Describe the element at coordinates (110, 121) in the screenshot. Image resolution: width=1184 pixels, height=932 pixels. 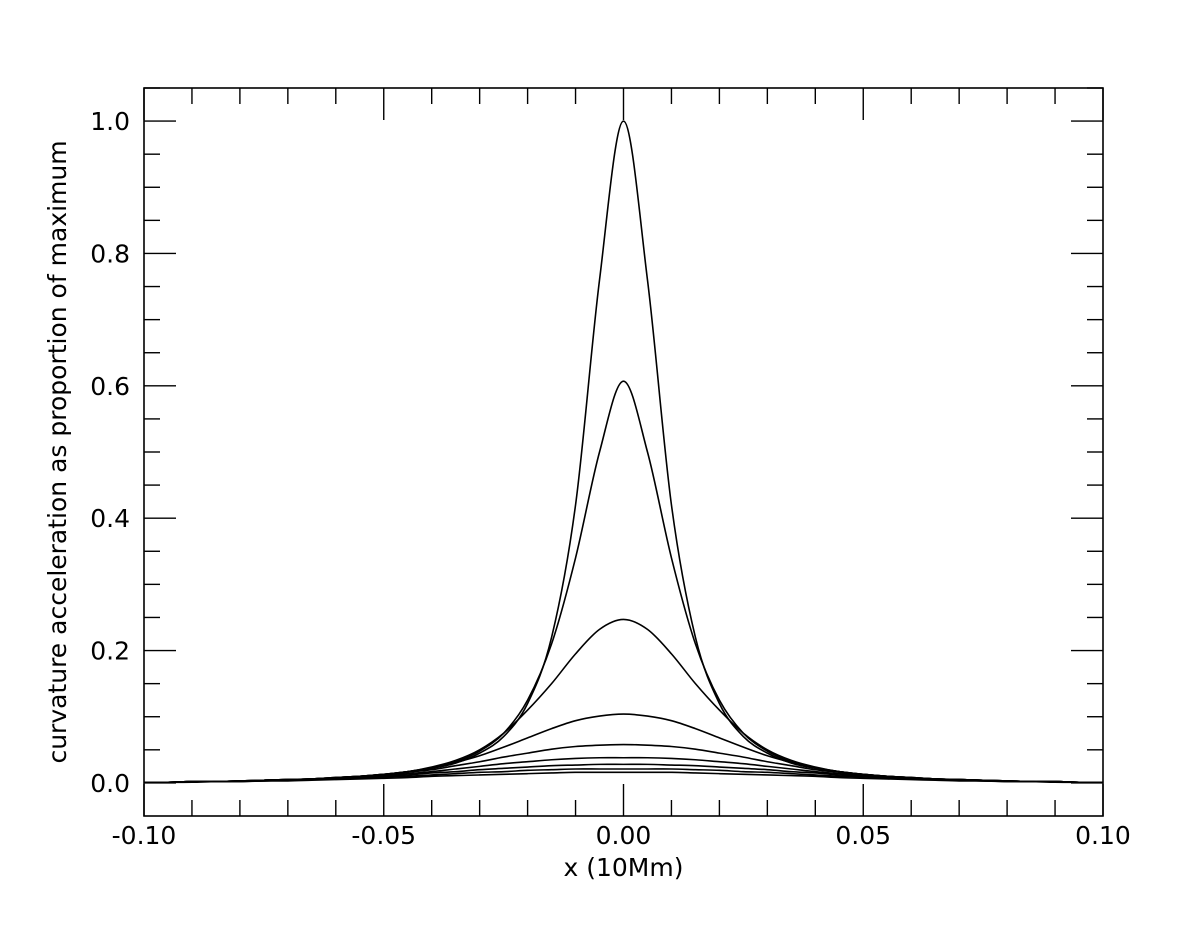
I see `y-tick-label: 1.0` at that location.